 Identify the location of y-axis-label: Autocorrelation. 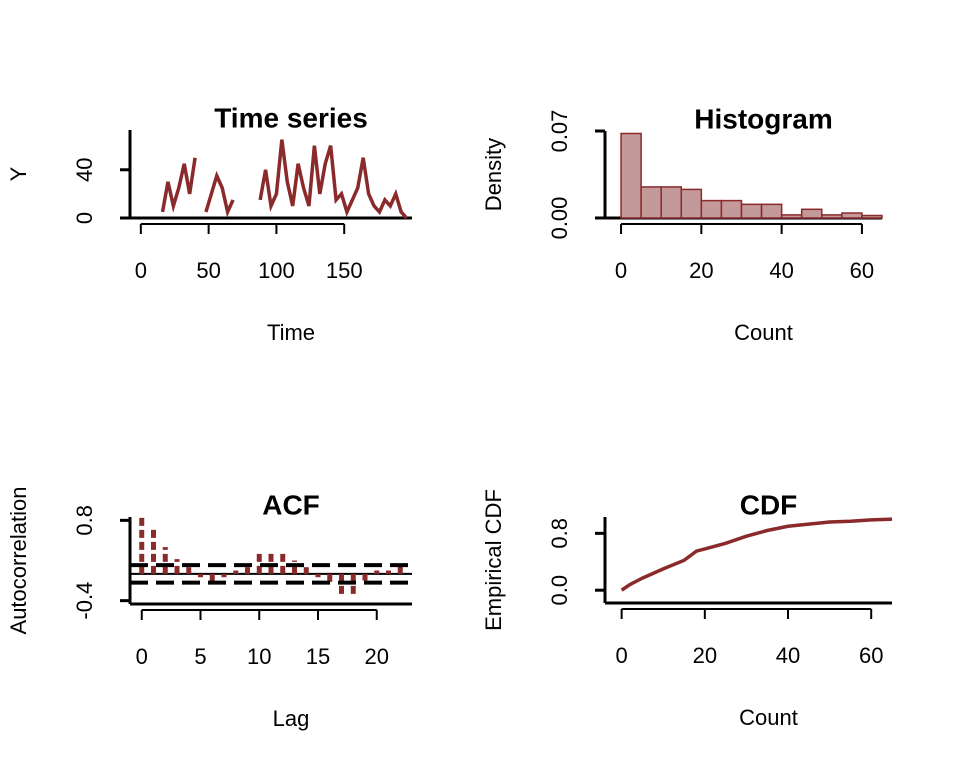
(18, 561).